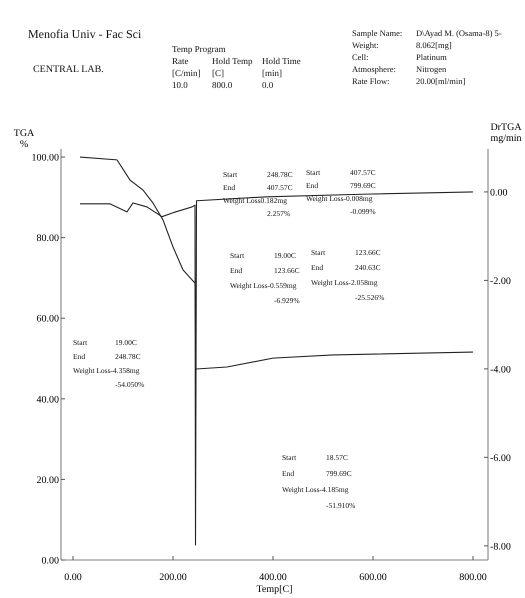 This screenshot has height=598, width=525. Describe the element at coordinates (427, 57) in the screenshot. I see `text: Sample Name: D\Ayad M. (Osama-8) 5- Weight: 8.062[mg] Cell: Platinum Atmosphere: Nitrogen Rate Flow: 20.00[ml/min]` at that location.